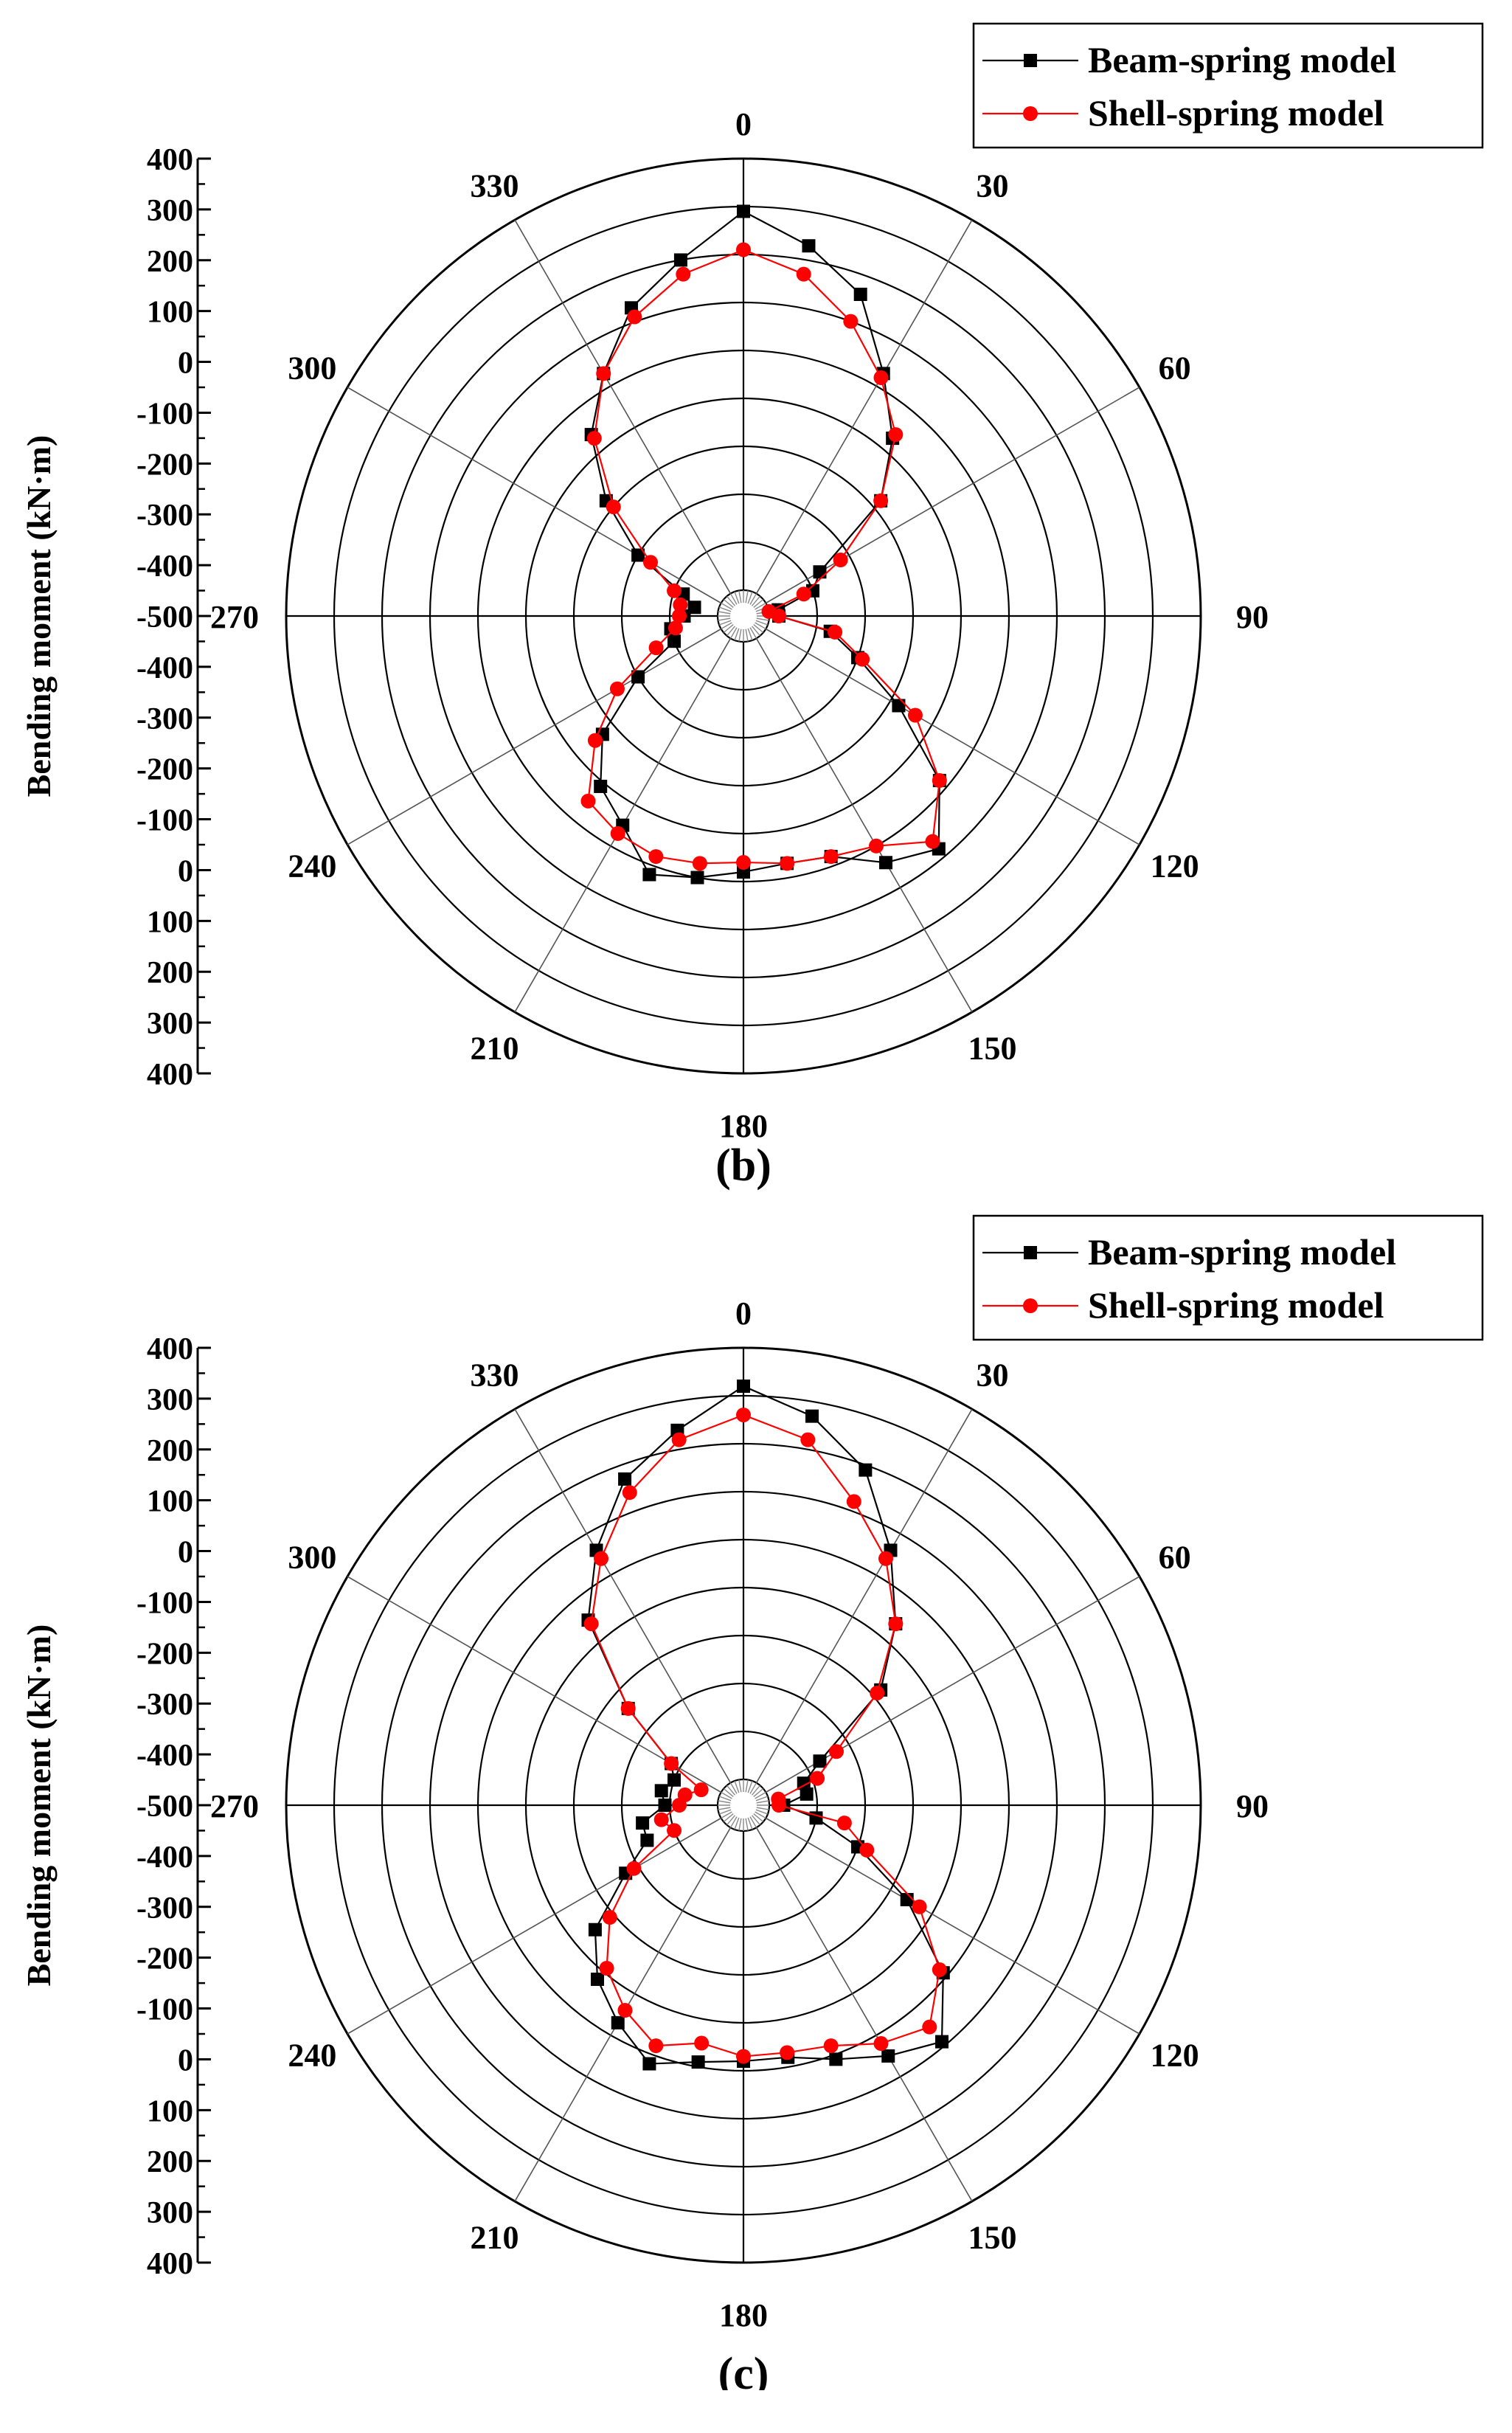 This screenshot has width=1512, height=2433. Describe the element at coordinates (1252, 617) in the screenshot. I see `chart-b-angle-tick-90: 90` at that location.